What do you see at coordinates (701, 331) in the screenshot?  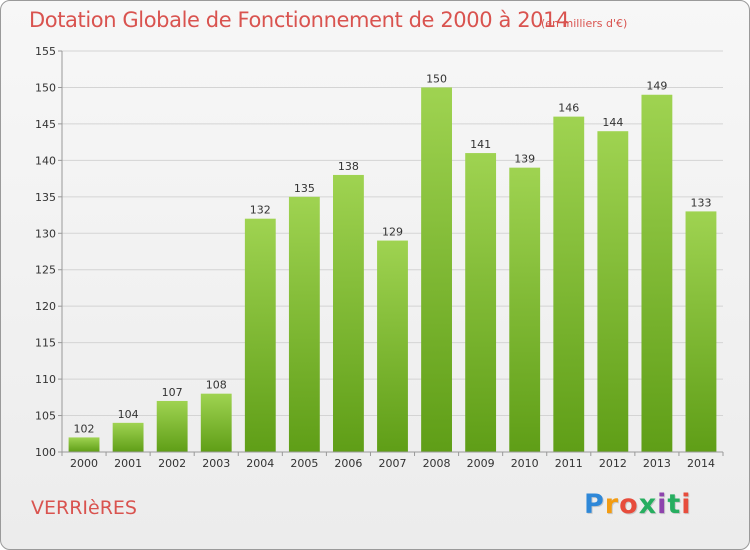 I see `bar-2014` at bounding box center [701, 331].